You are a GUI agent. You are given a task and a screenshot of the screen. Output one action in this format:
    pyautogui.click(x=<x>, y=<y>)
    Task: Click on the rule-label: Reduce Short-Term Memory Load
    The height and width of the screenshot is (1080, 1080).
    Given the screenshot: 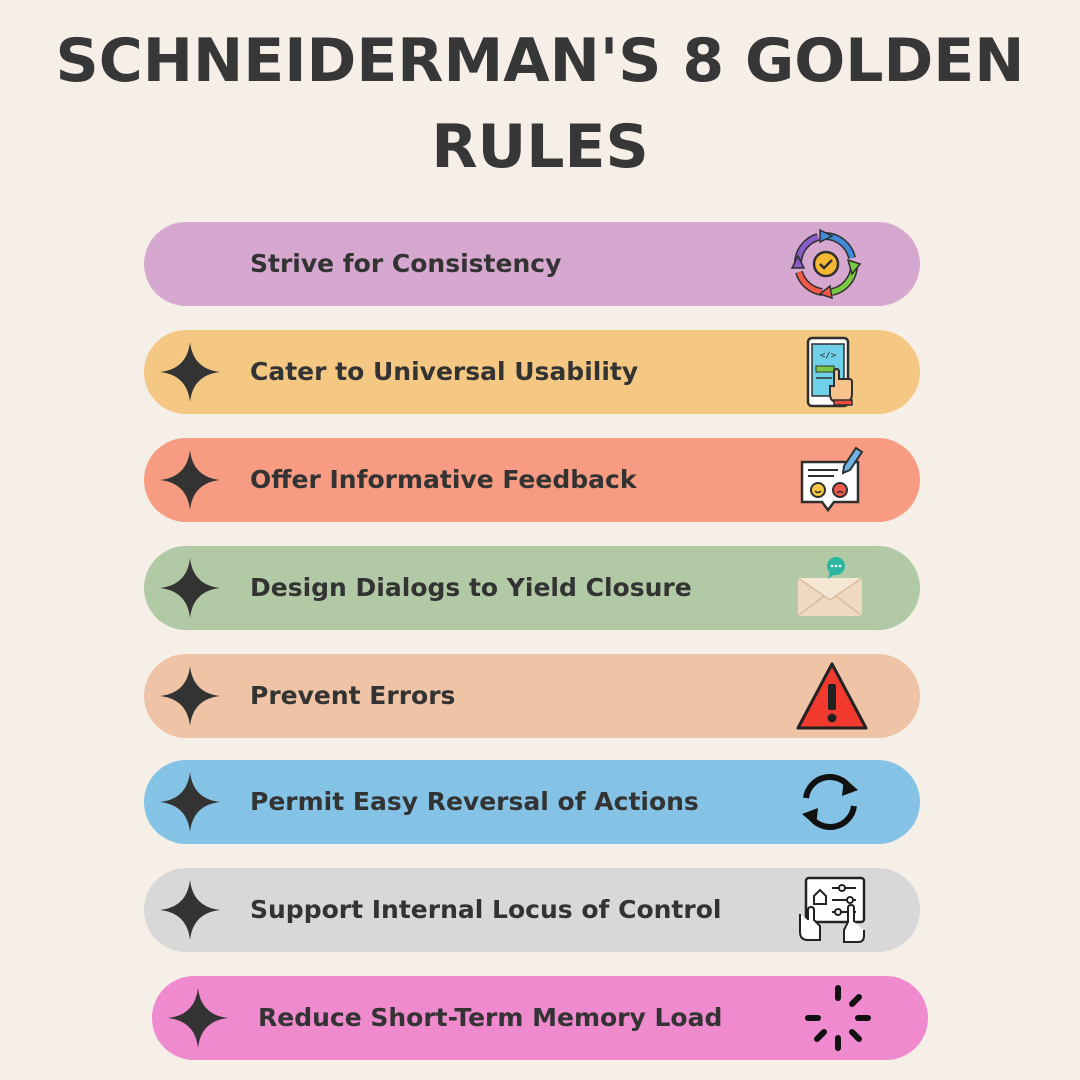 What is the action you would take?
    pyautogui.click(x=490, y=1017)
    